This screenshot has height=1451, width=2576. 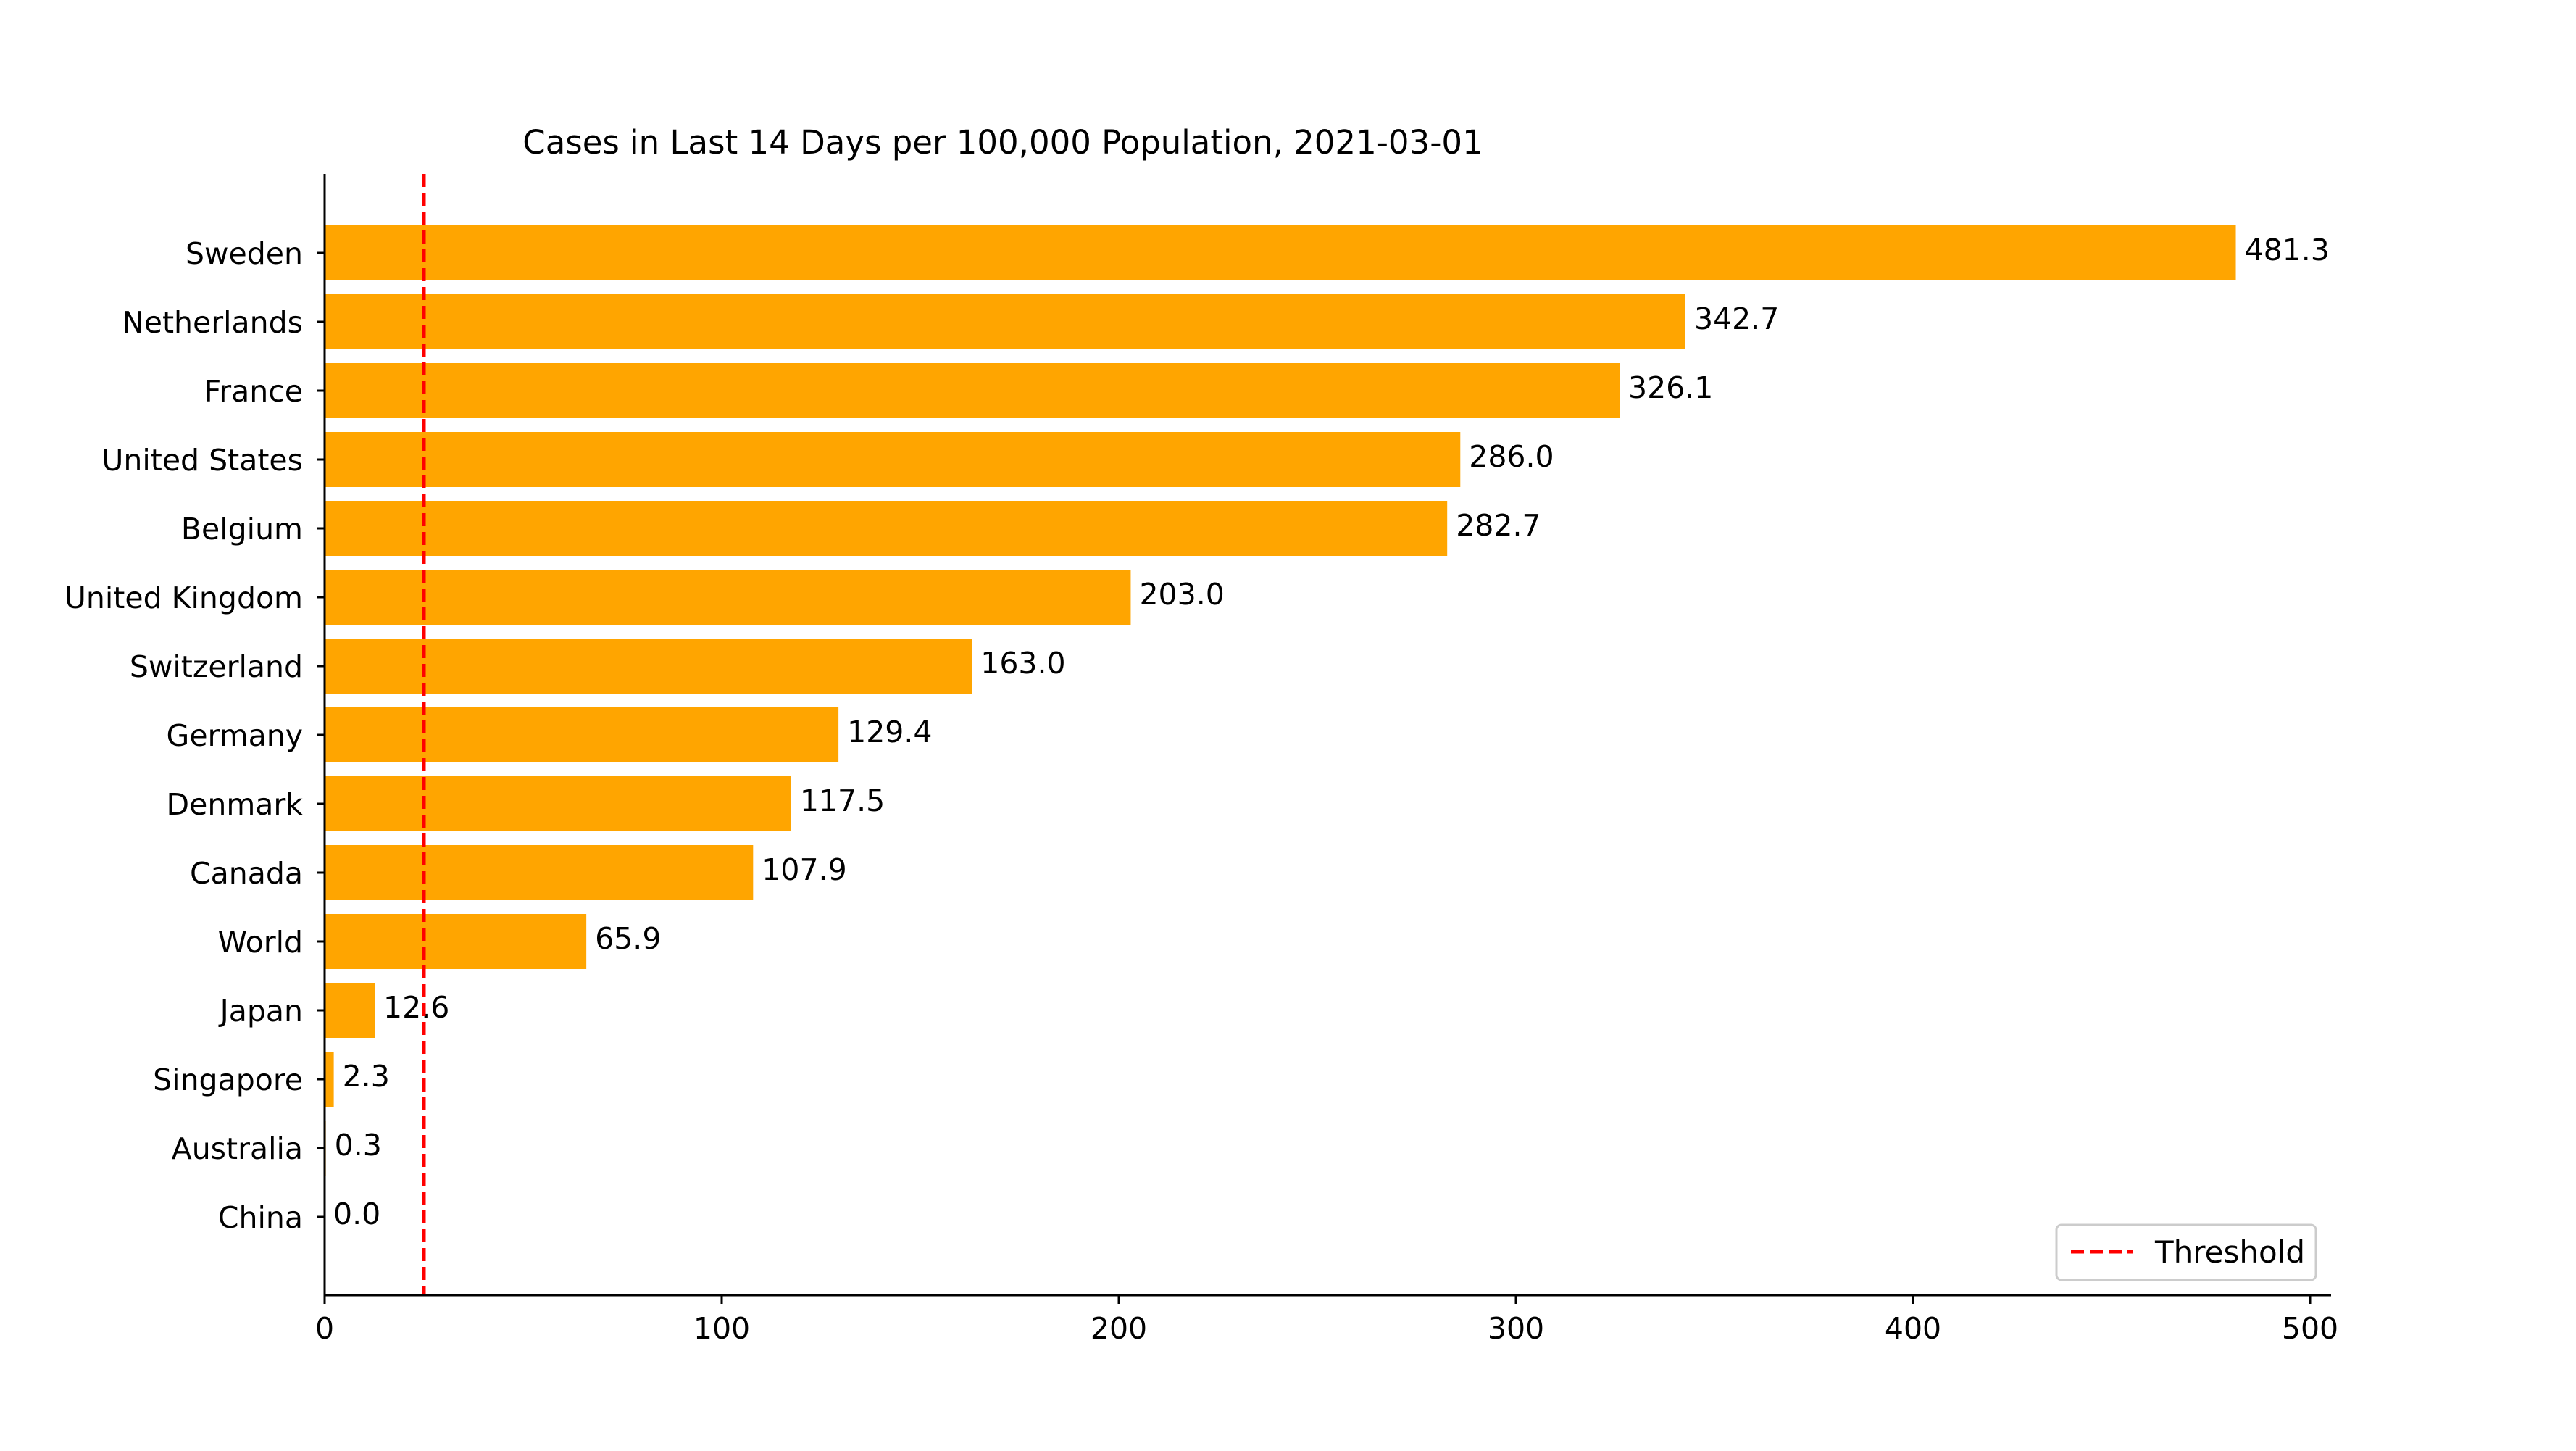 I want to click on value-label-france: 326.1, so click(x=1670, y=388).